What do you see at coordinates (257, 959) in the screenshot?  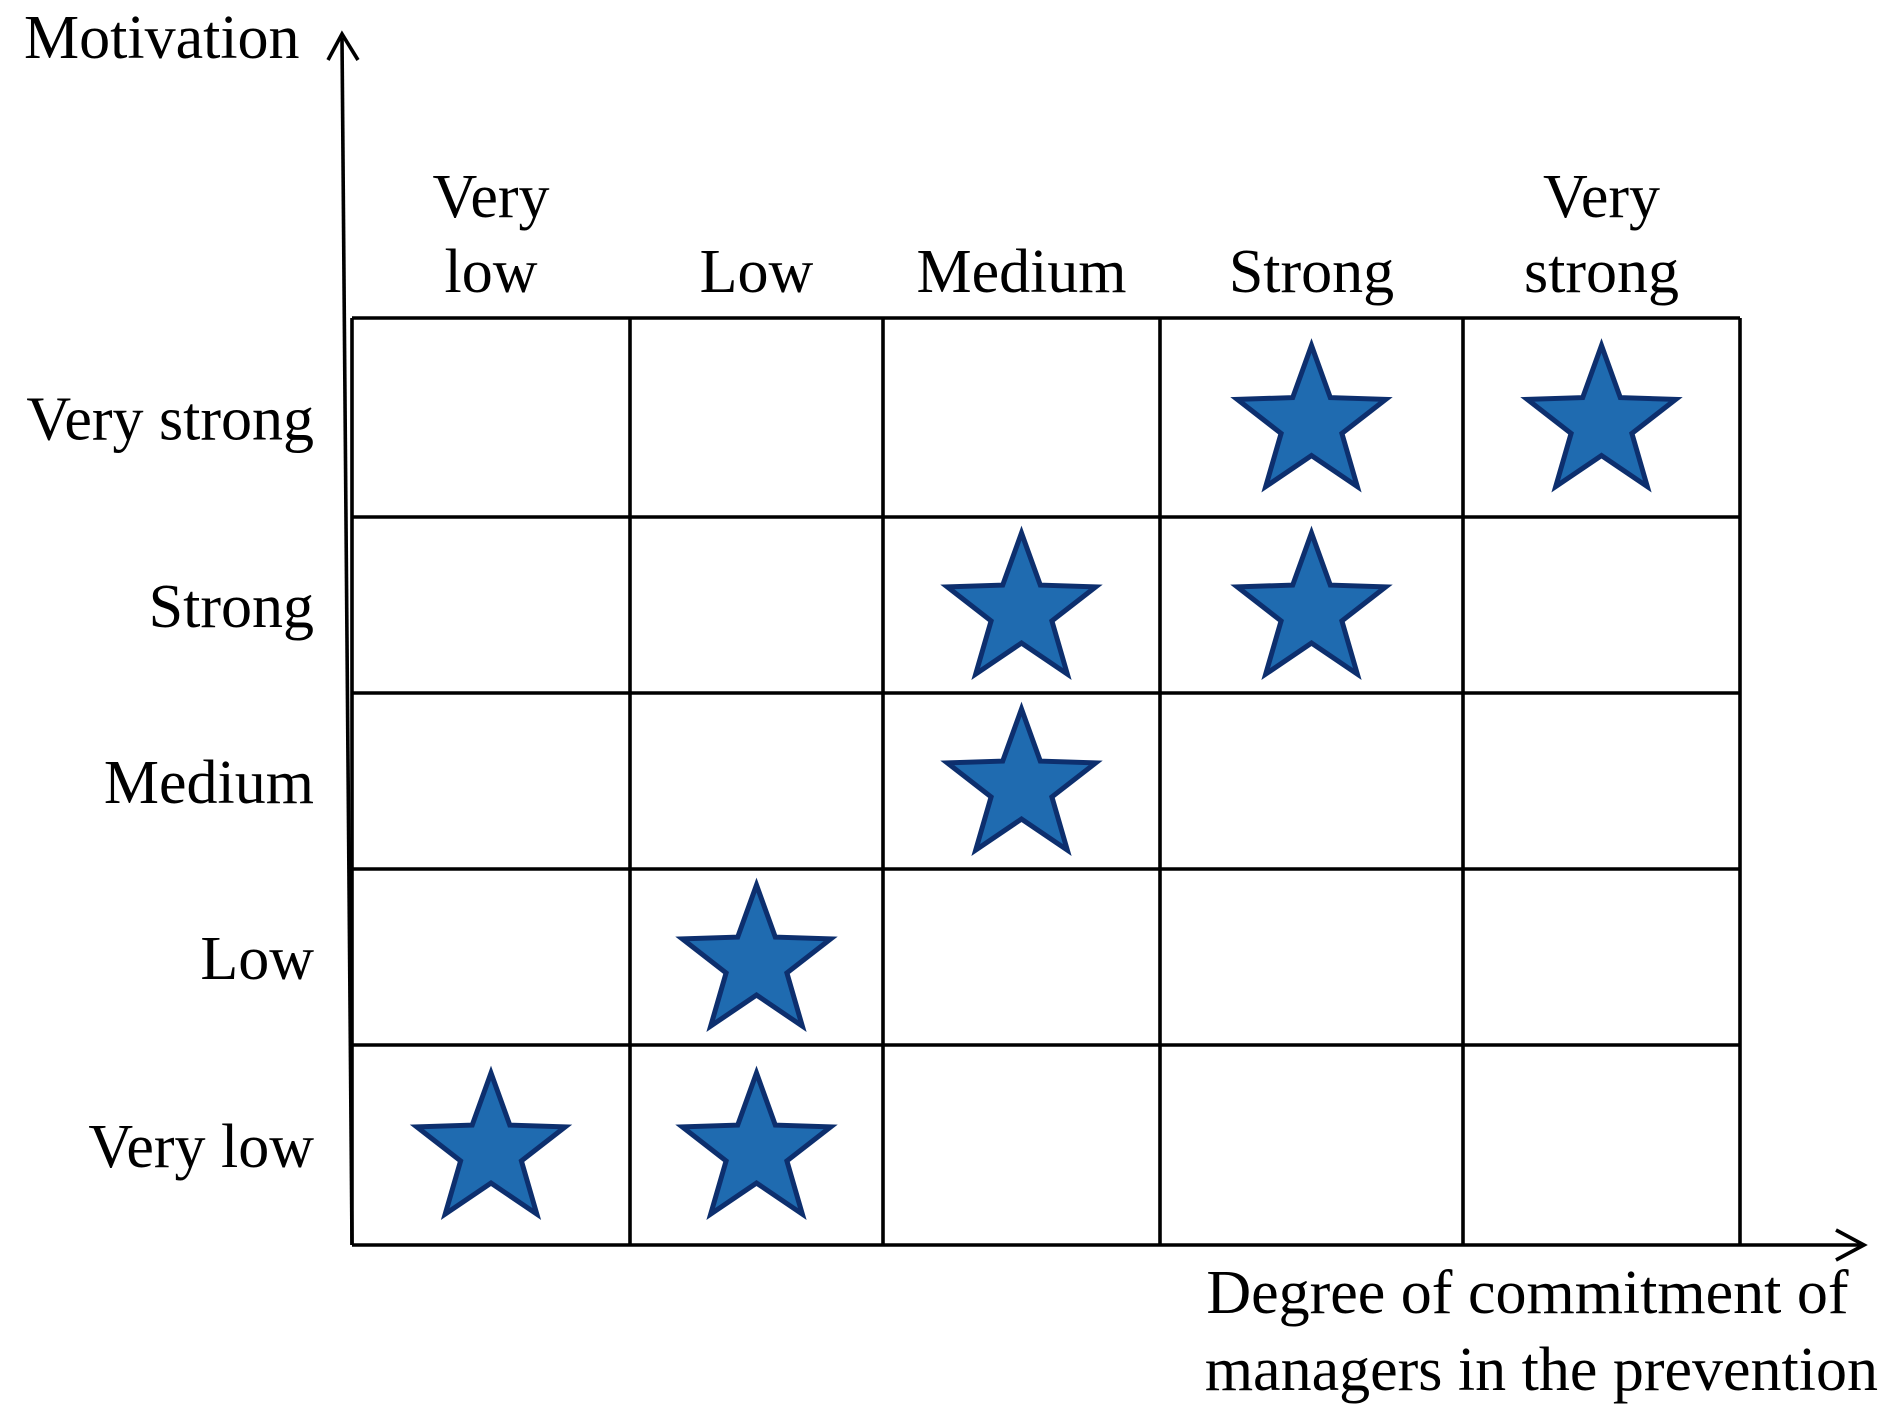 I see `motivation-level-label: Low` at bounding box center [257, 959].